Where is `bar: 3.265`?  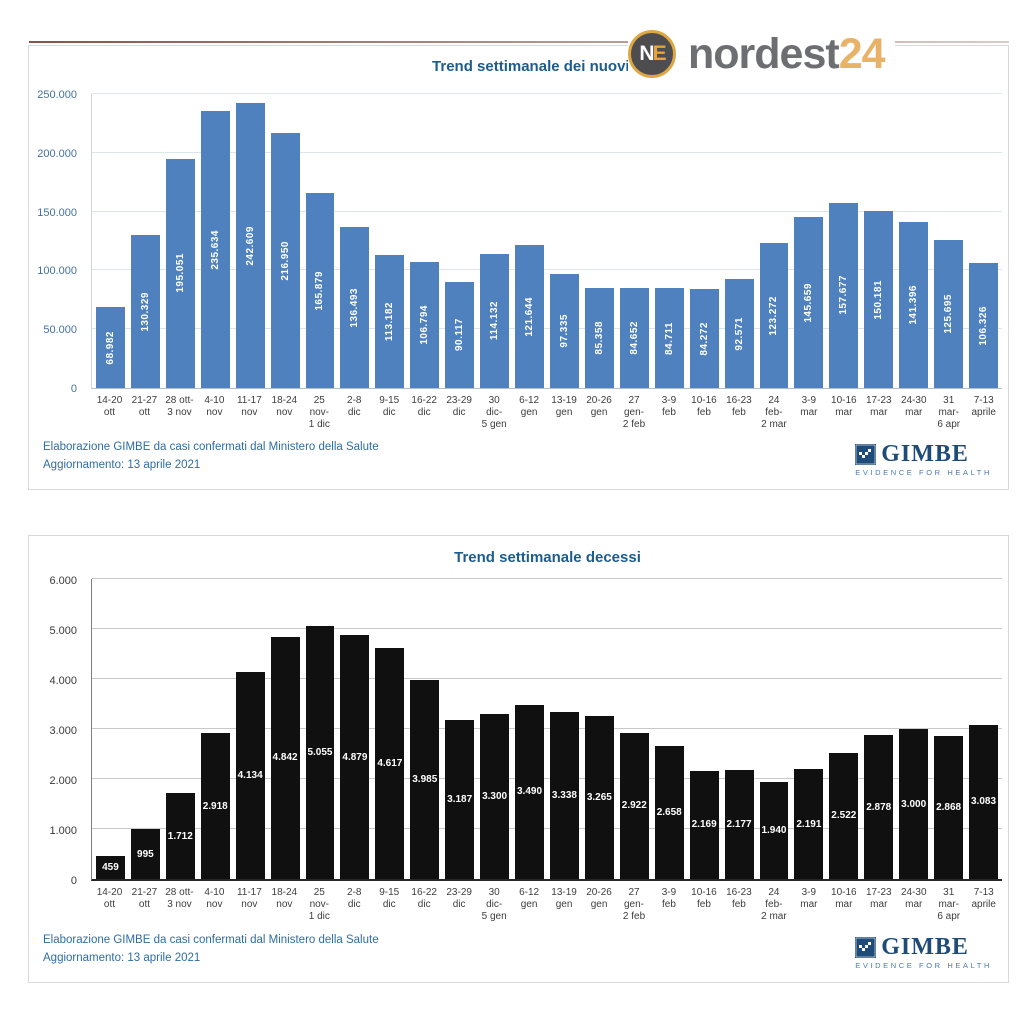
bar: 3.265 is located at coordinates (599, 797).